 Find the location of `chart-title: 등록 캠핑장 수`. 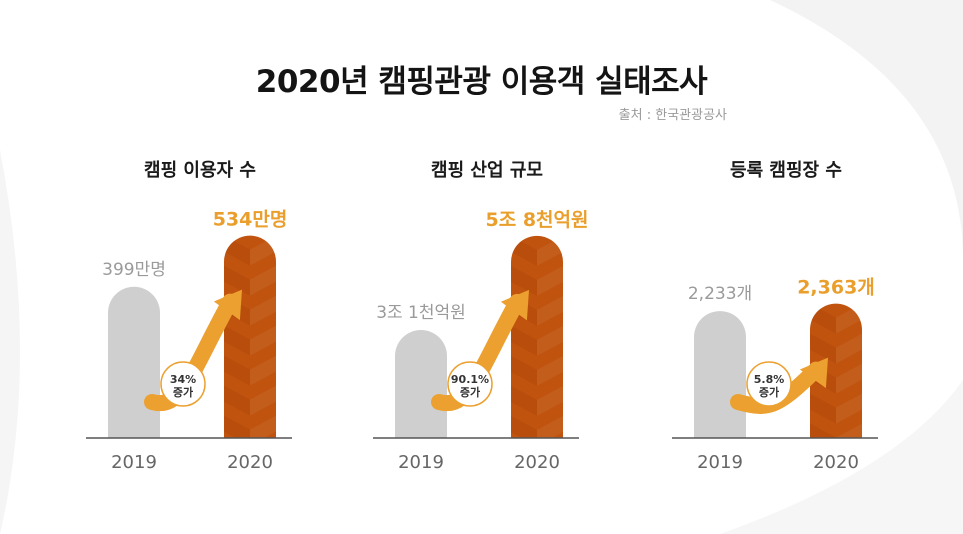

chart-title: 등록 캠핑장 수 is located at coordinates (786, 170).